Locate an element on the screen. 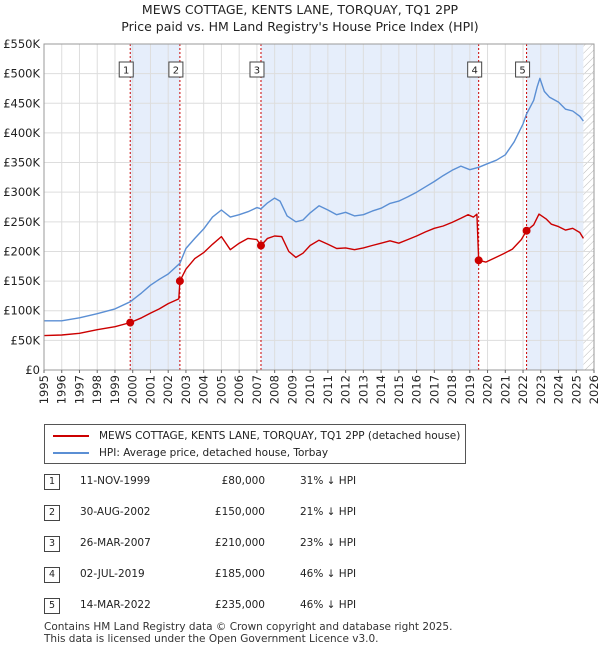 Image resolution: width=600 pixels, height=650 pixels. transaction-hpi: 21% ↓ HPI is located at coordinates (328, 512).